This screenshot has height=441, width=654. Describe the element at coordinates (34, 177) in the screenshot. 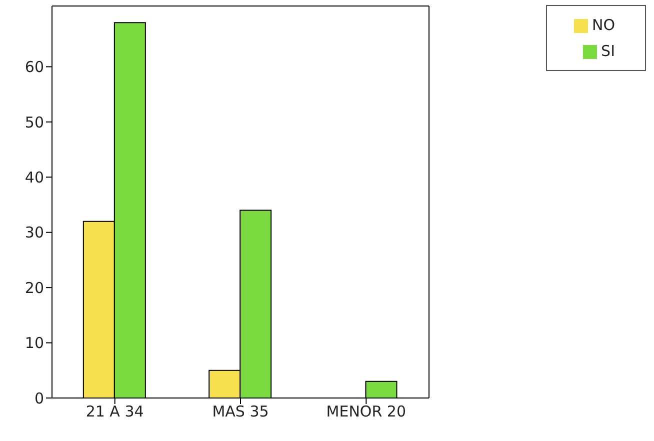

I see `y-tick-label: 40` at that location.